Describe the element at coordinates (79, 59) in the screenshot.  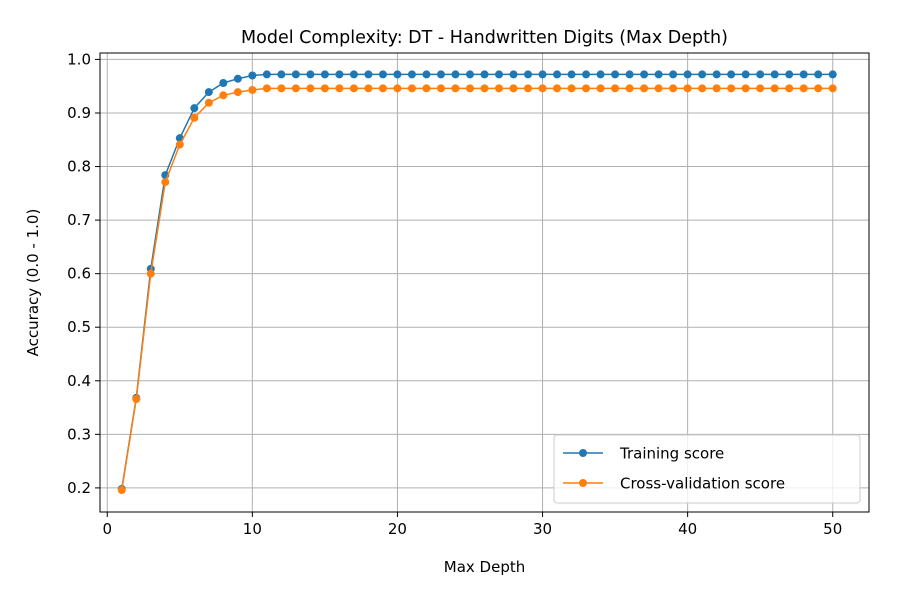
I see `y-tick-label: 1.0` at that location.